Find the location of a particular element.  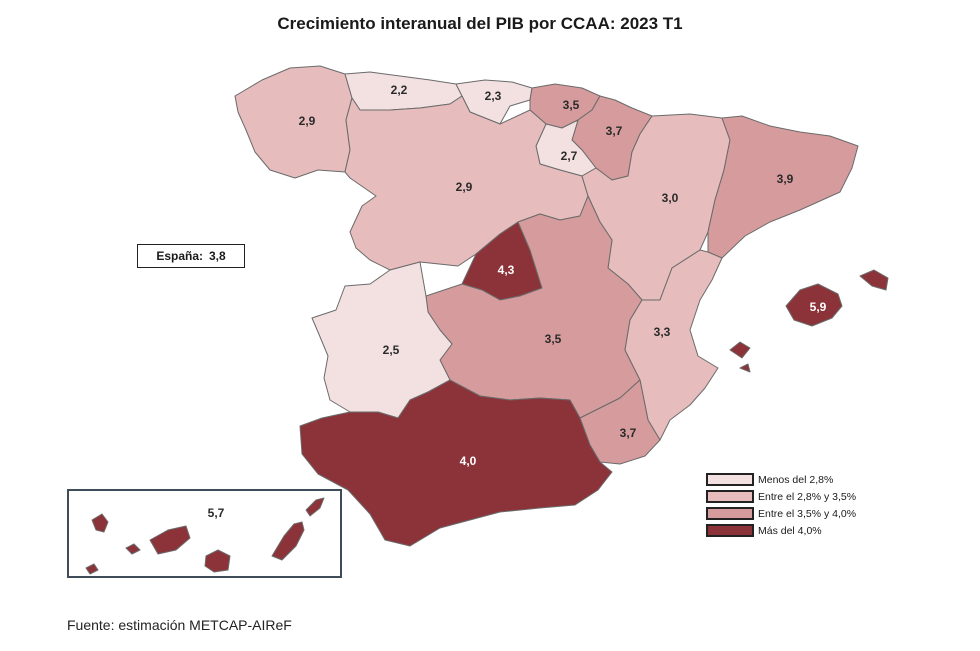

region-baleares-formentera is located at coordinates (745, 368).